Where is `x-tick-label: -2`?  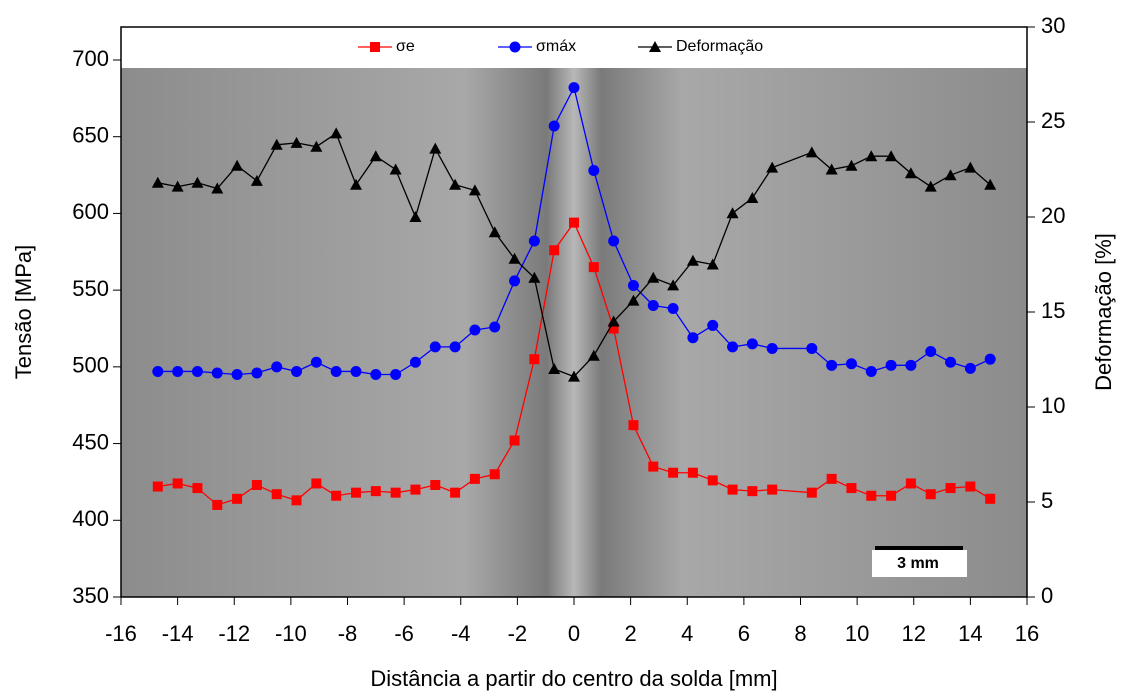 x-tick-label: -2 is located at coordinates (518, 633).